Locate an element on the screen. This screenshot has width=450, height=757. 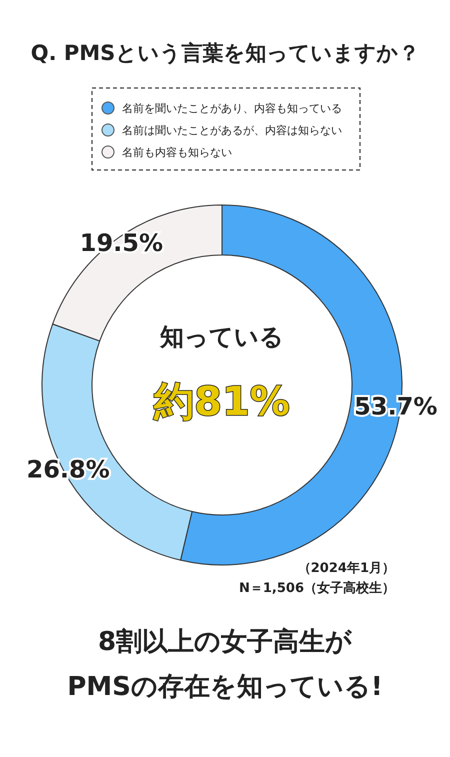
slice-label: 名前も内容も知らない is located at coordinates (177, 152).